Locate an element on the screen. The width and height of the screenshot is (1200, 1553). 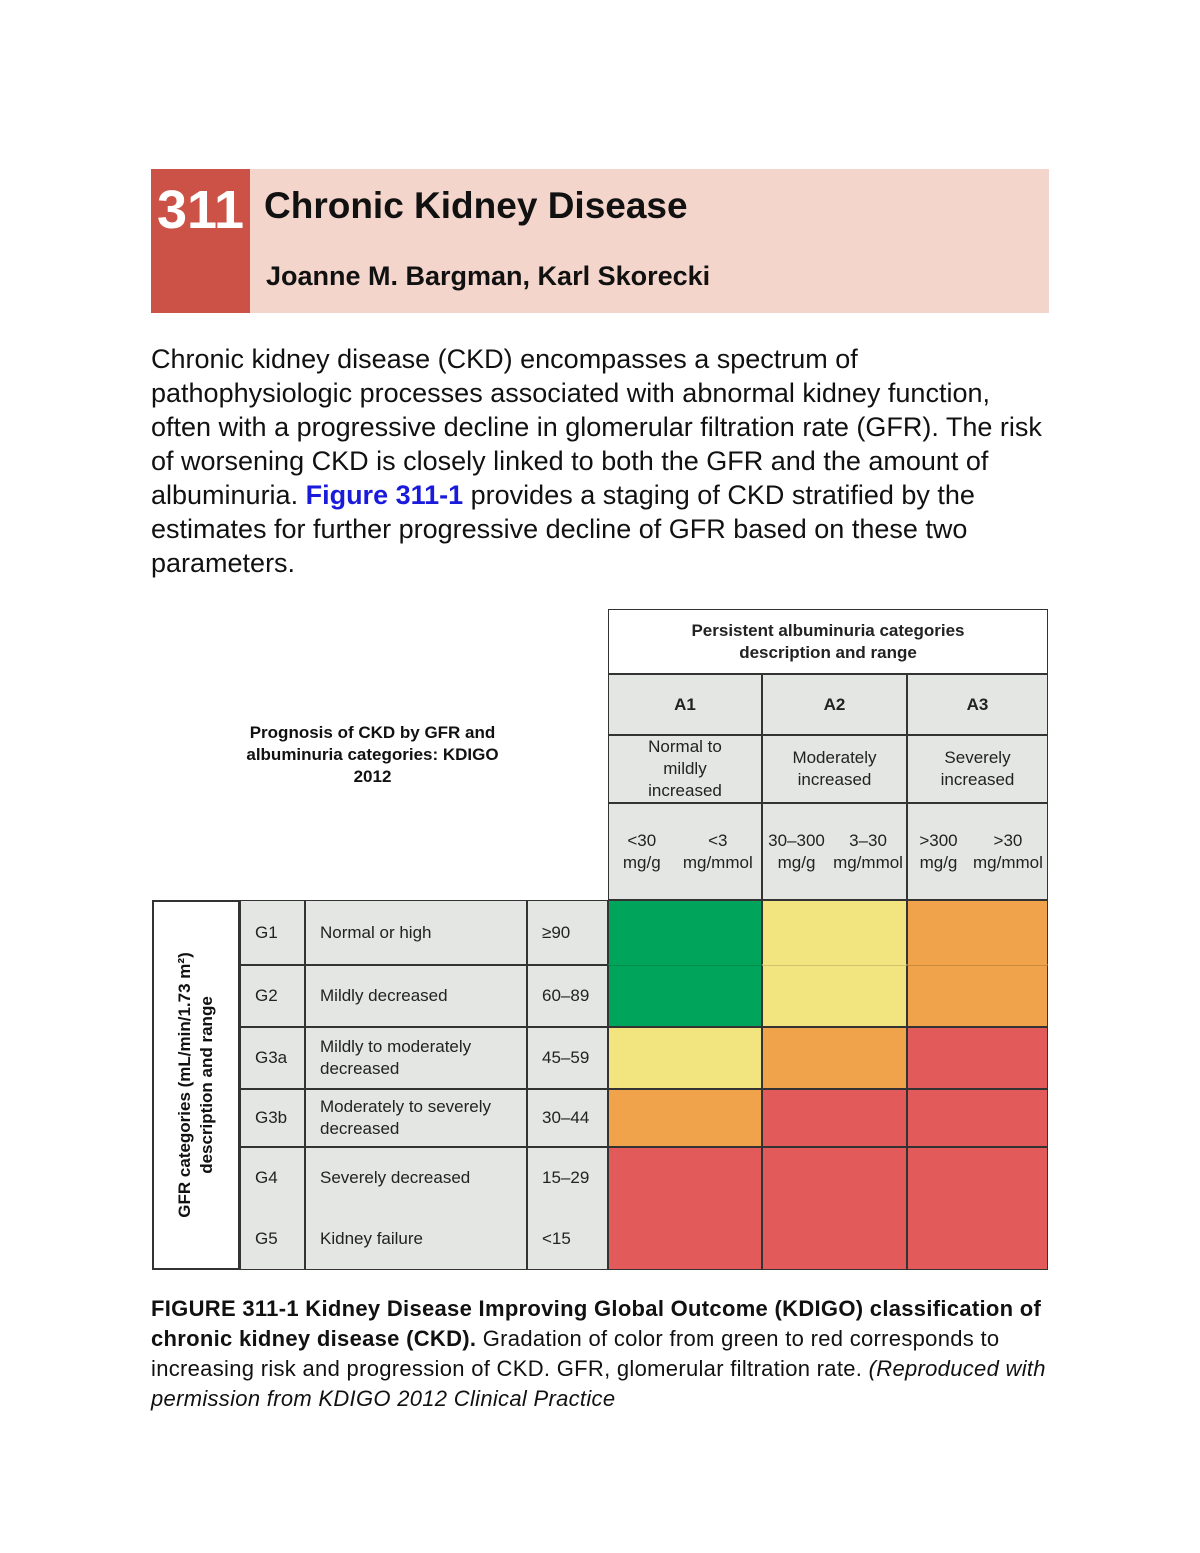
gfr-code: G1 is located at coordinates (272, 932).